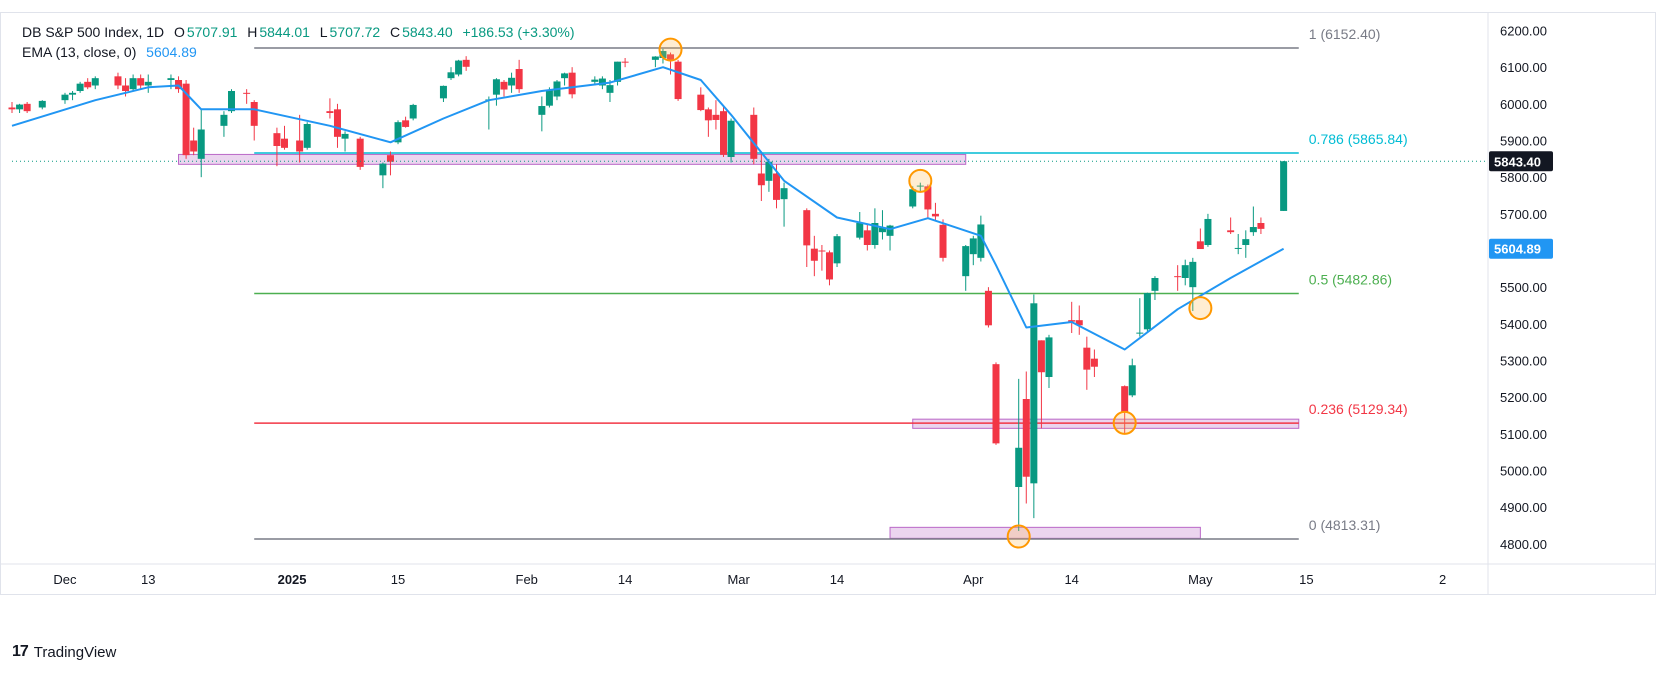 Image resolution: width=1656 pixels, height=675 pixels. Describe the element at coordinates (75, 652) in the screenshot. I see `tradingview-logo-text: TradingView` at that location.